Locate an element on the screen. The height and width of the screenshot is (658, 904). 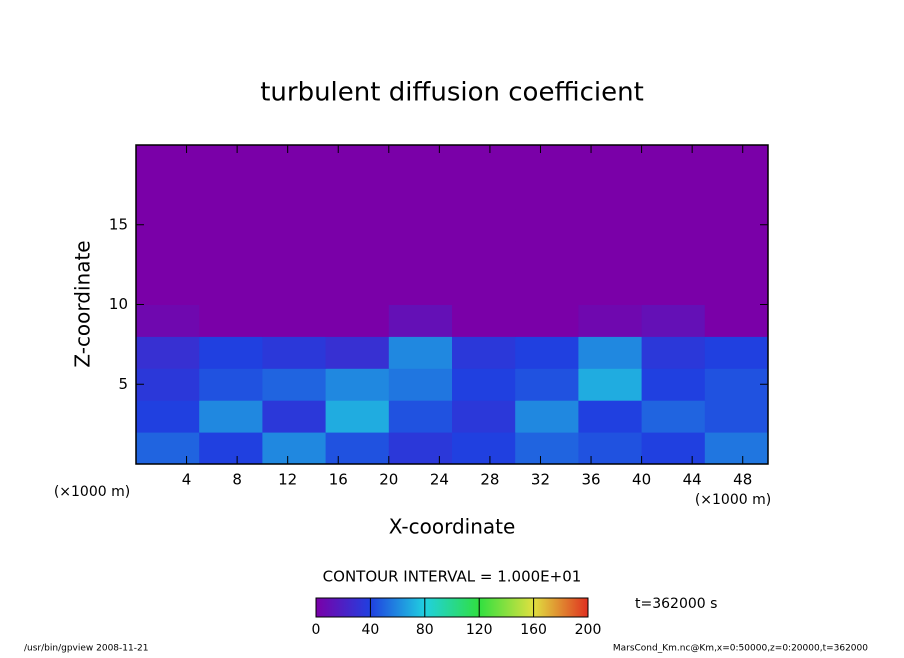
x-tick-label: 8 is located at coordinates (237, 480).